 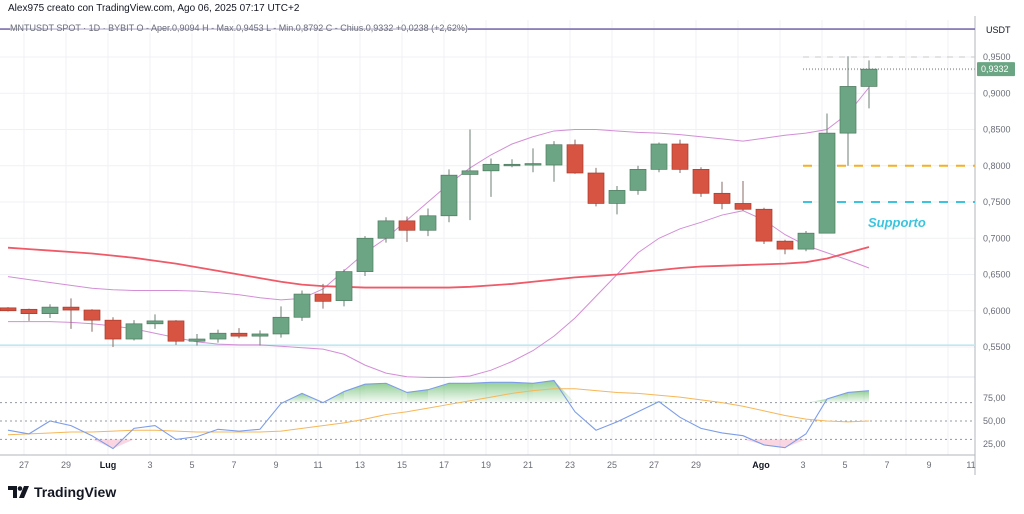 What do you see at coordinates (997, 57) in the screenshot?
I see `price-tick-label: 0,9500` at bounding box center [997, 57].